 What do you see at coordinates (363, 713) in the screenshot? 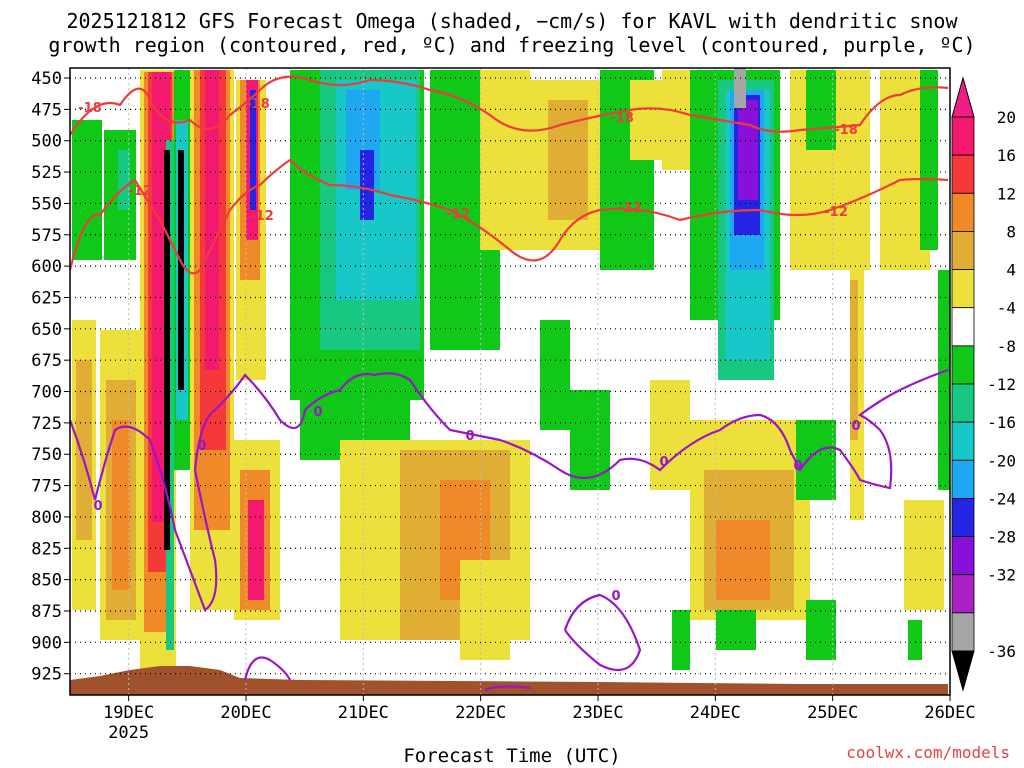
I see `x-tick-label: 21DEC` at bounding box center [363, 713].